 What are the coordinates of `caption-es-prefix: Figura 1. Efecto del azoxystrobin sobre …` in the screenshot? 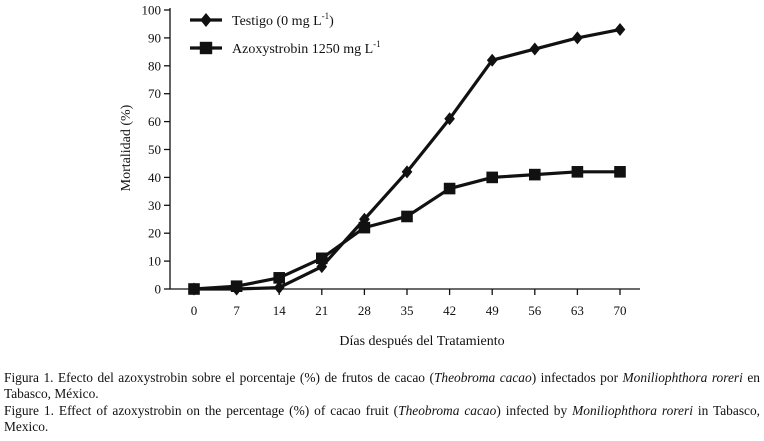 It's located at (219, 377).